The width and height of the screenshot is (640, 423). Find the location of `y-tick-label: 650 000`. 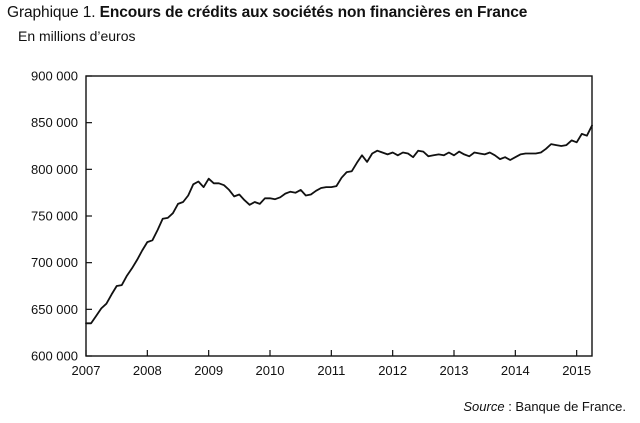

y-tick-label: 650 000 is located at coordinates (54, 309).